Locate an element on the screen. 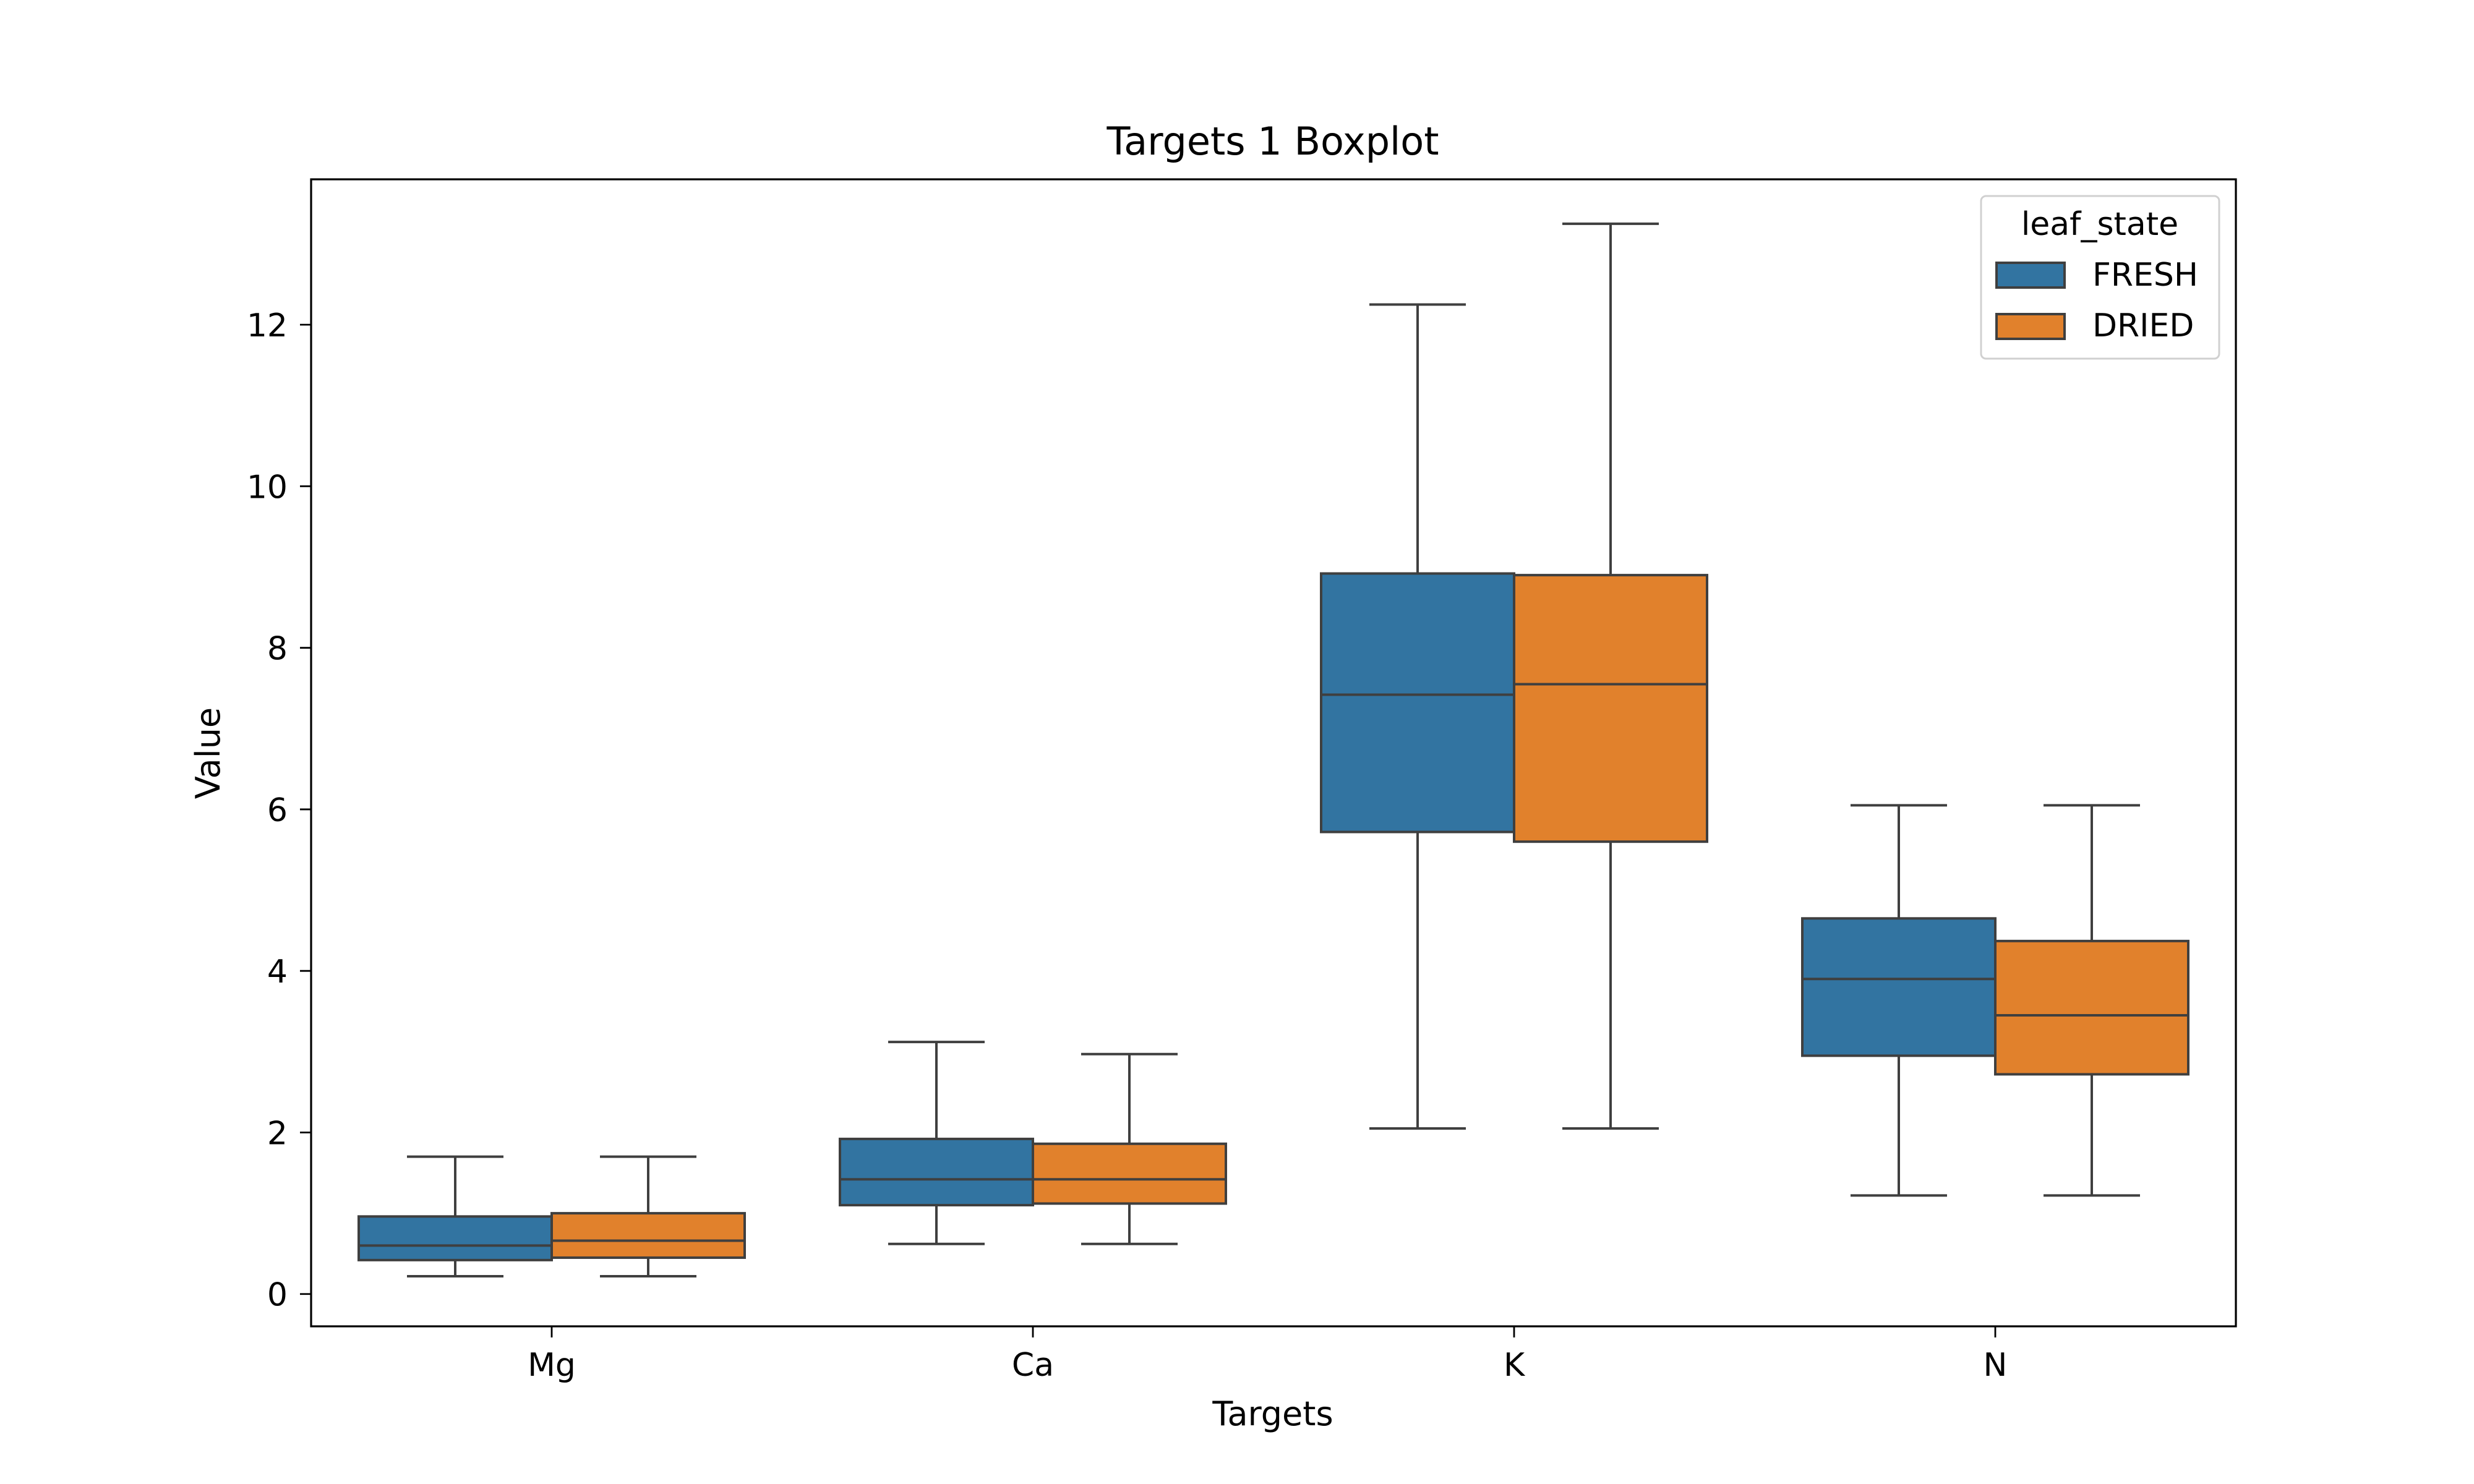 The image size is (2474, 1484). x-tick-label: Ca is located at coordinates (1033, 1365).